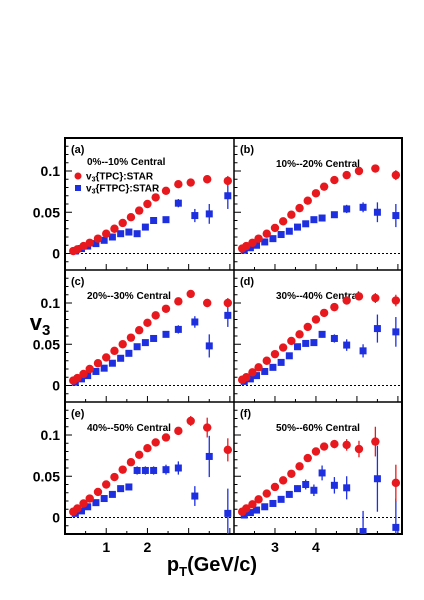  What do you see at coordinates (129, 428) in the screenshot?
I see `panel-centrality-label: 40%--50% Central` at bounding box center [129, 428].